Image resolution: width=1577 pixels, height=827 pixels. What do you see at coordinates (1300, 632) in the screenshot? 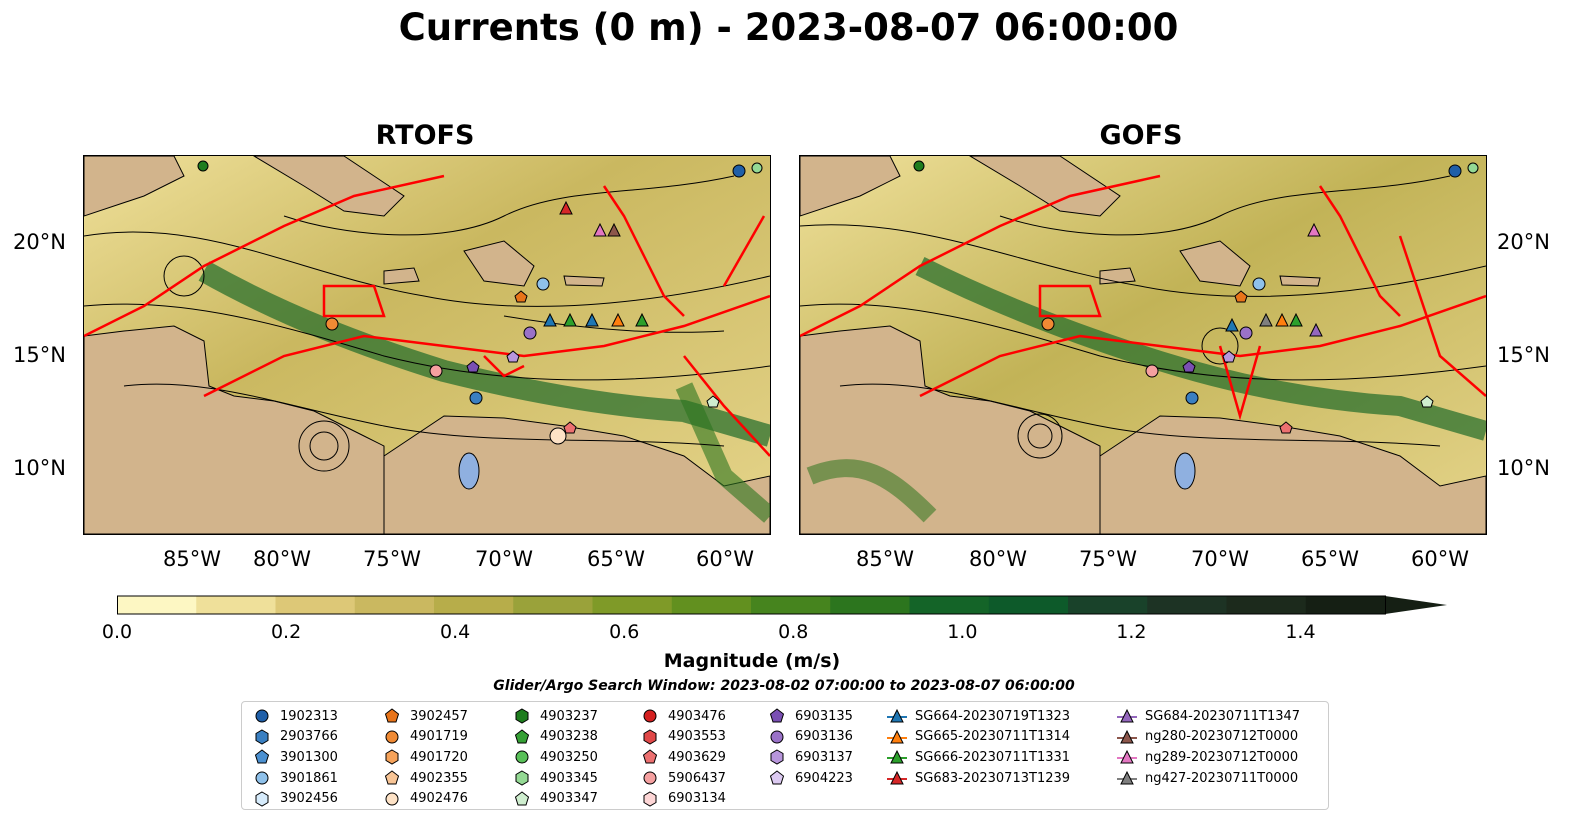
I see `colorbar-tick-label: 1.4` at bounding box center [1300, 632].